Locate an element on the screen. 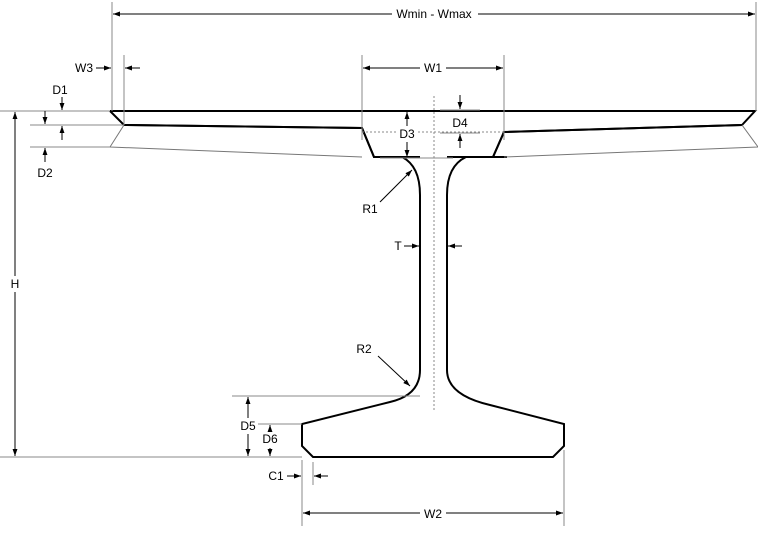  w1-label: W1 is located at coordinates (433, 68).